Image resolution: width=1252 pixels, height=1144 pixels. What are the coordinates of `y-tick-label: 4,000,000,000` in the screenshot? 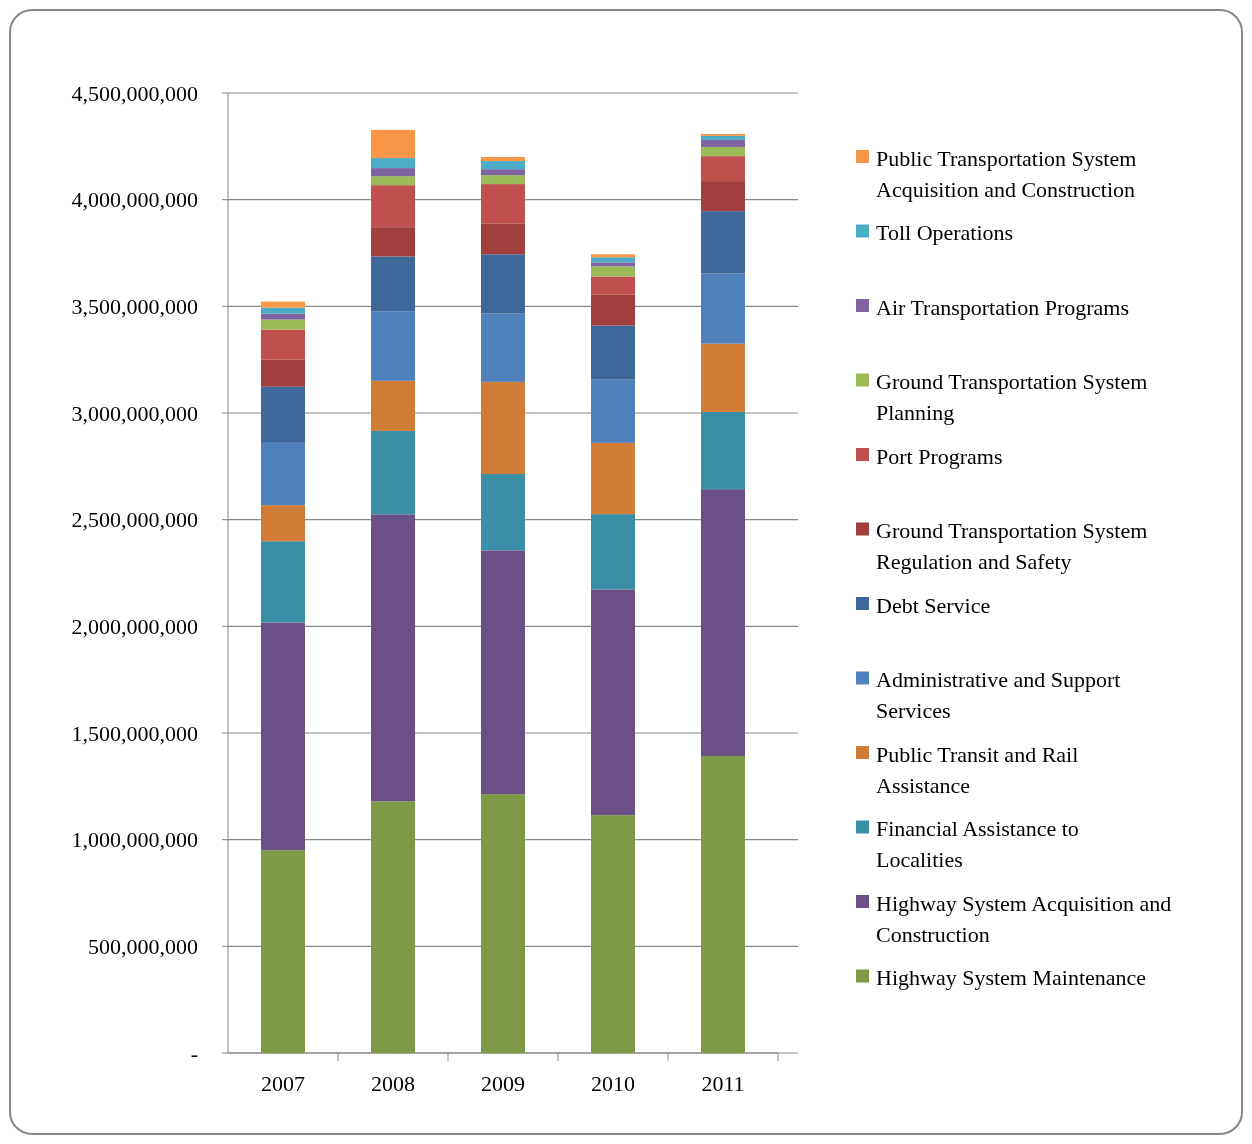 It's located at (134, 200).